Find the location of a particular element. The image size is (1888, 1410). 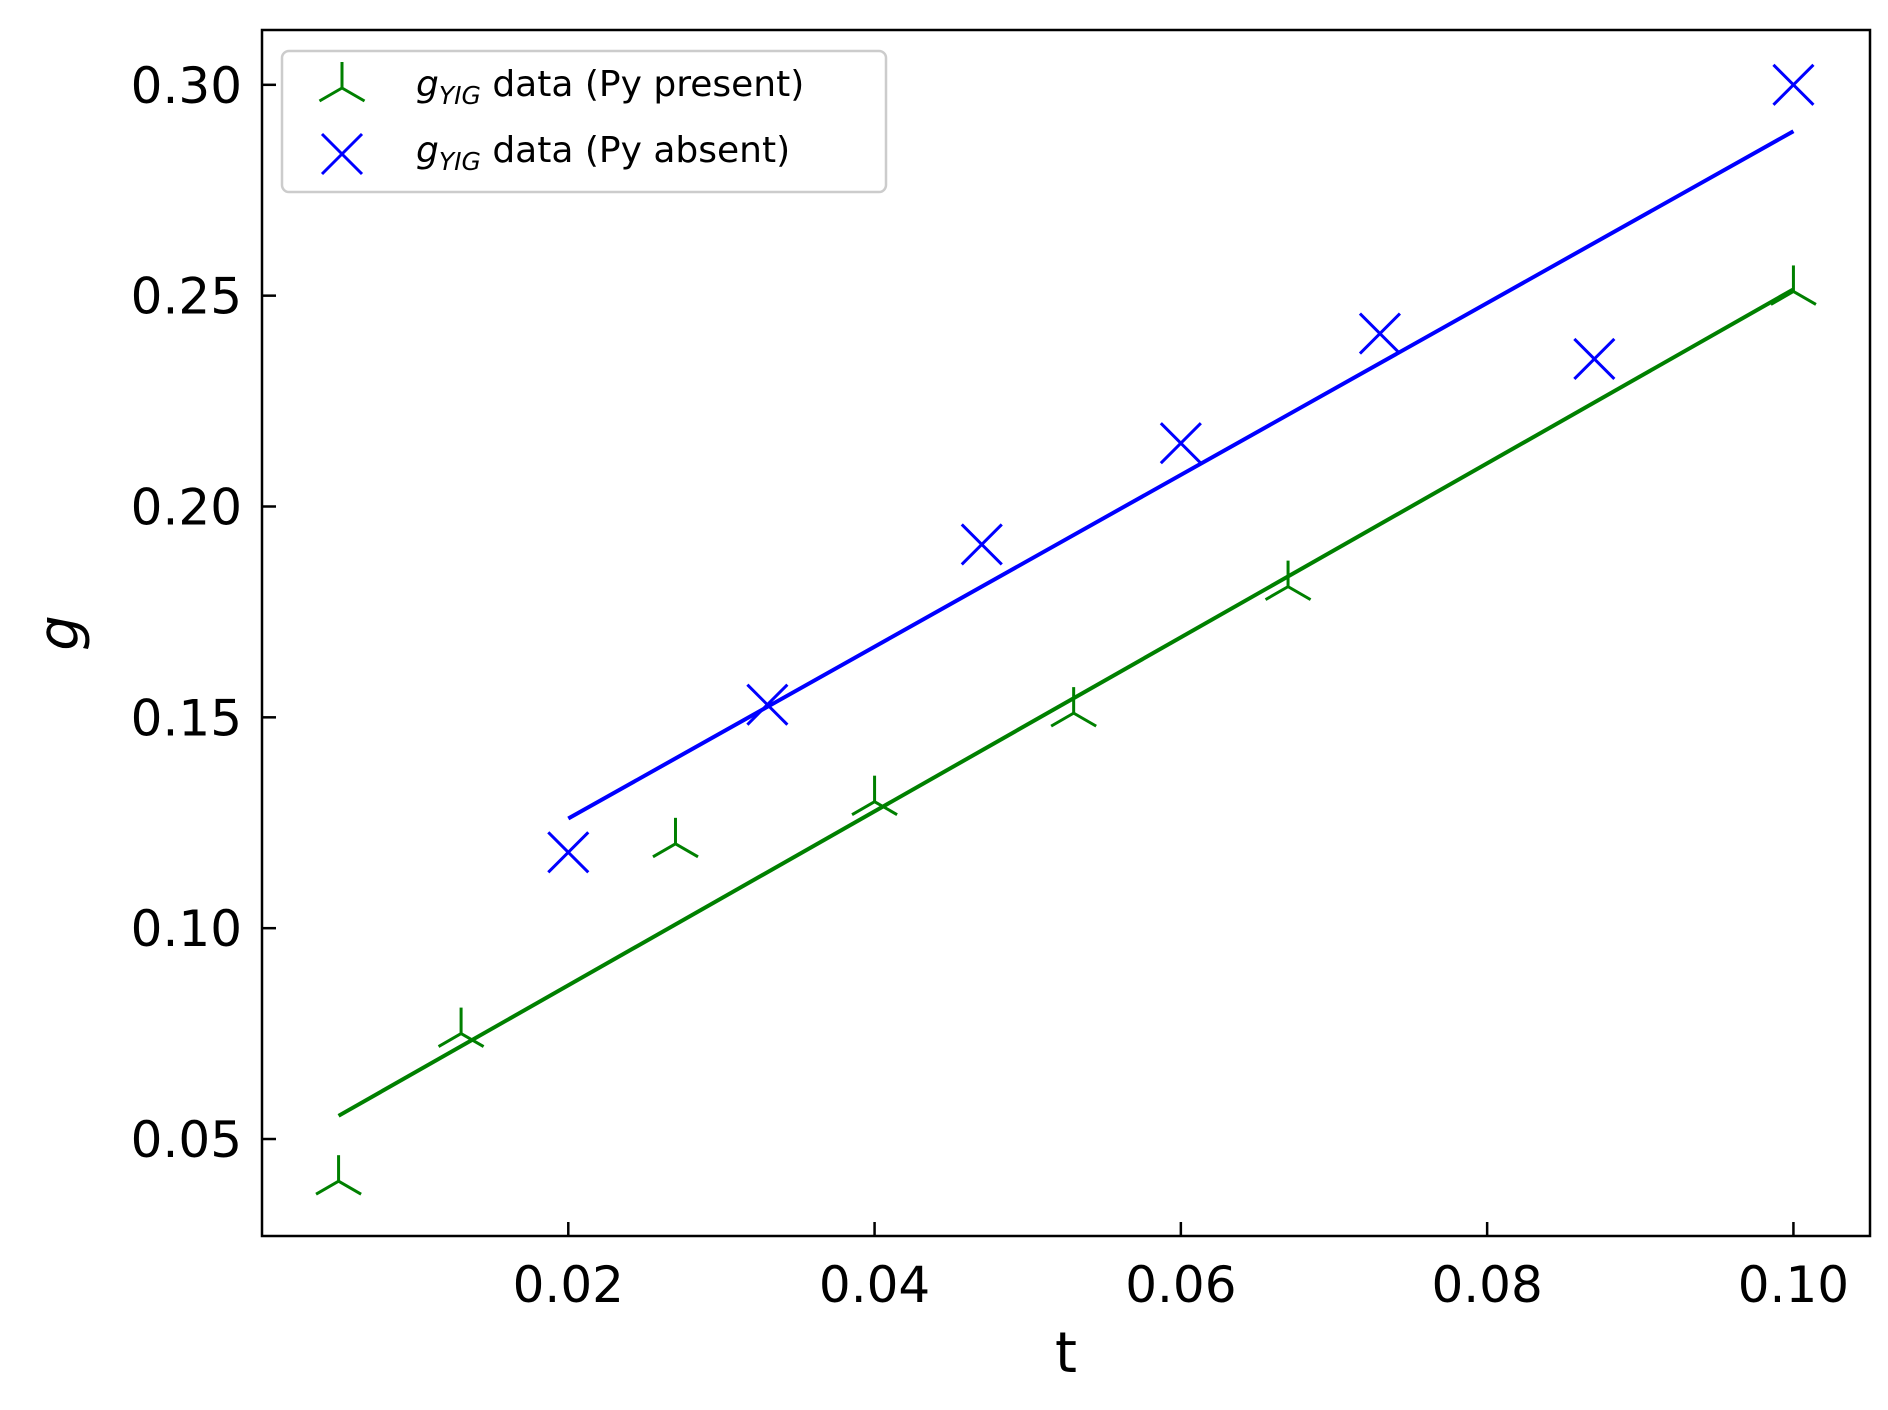

legend-box is located at coordinates (584, 121).